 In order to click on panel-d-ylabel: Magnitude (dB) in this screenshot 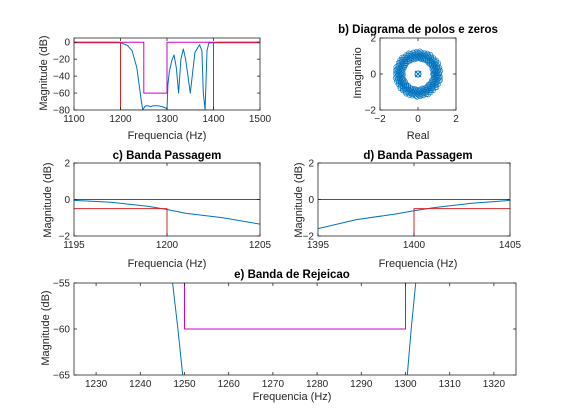, I will do `click(299, 199)`.